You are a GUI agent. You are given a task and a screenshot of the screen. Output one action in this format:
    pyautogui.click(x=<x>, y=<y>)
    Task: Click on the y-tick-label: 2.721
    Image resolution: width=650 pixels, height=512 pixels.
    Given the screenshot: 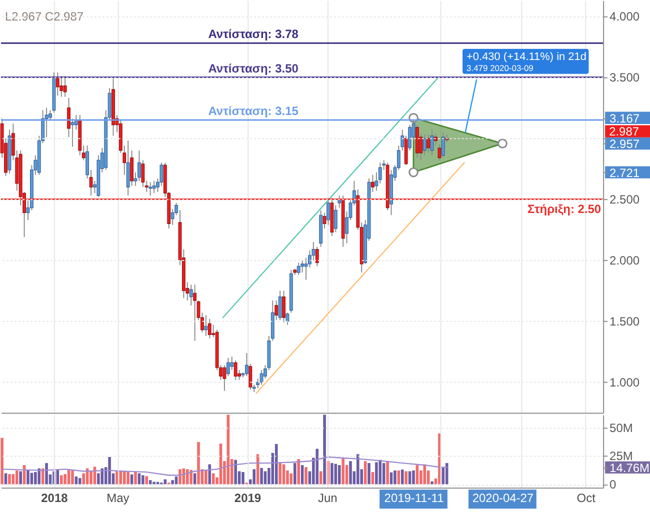 What is the action you would take?
    pyautogui.click(x=625, y=173)
    